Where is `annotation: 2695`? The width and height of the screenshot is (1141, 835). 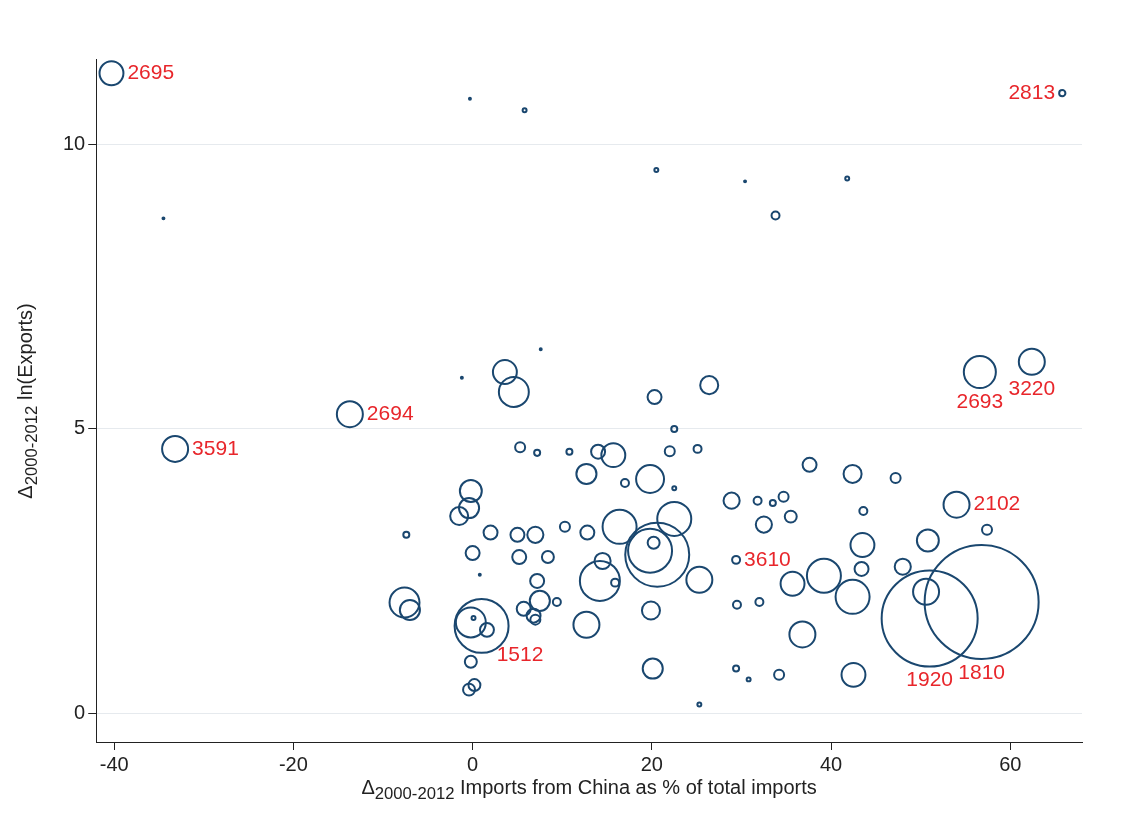
annotation: 2695 is located at coordinates (151, 72).